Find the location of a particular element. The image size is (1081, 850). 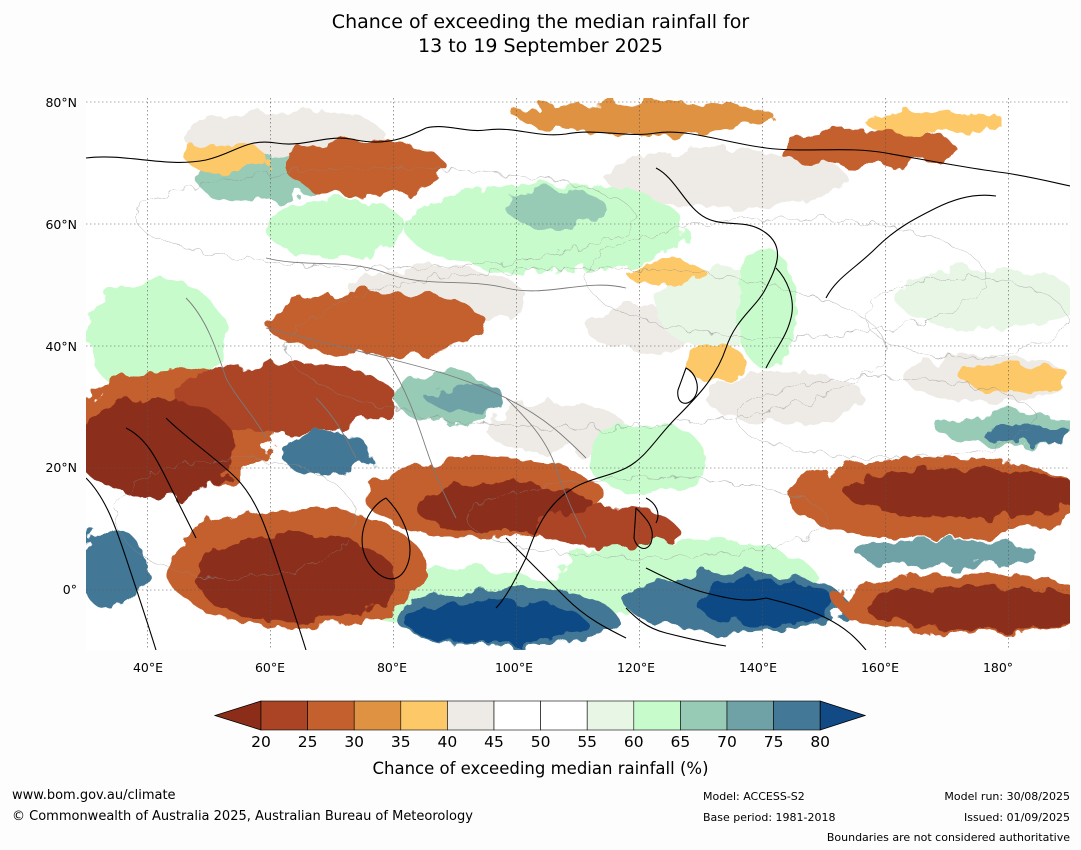

colorbar-tick-60: 60 is located at coordinates (633, 742).